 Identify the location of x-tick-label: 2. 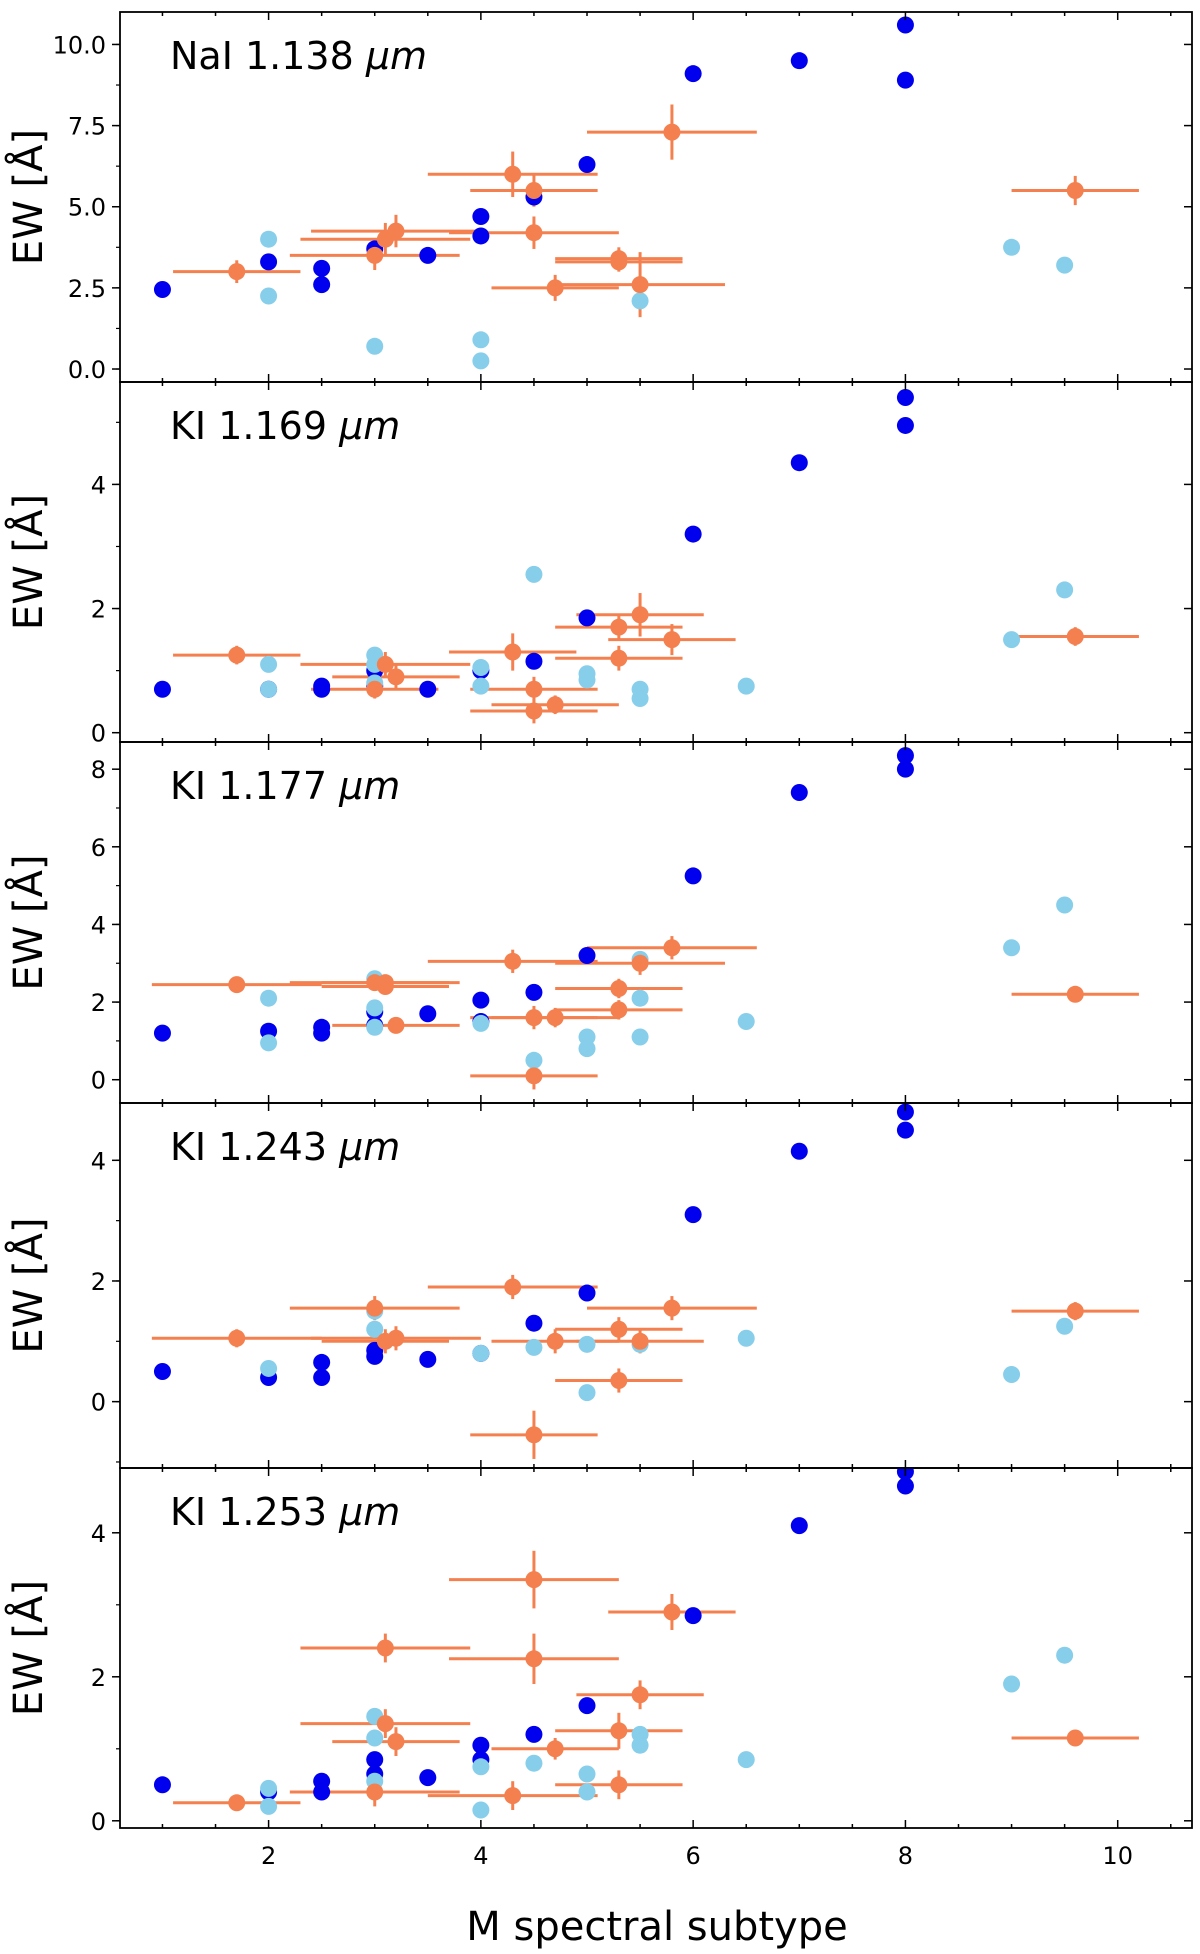
(268, 1856).